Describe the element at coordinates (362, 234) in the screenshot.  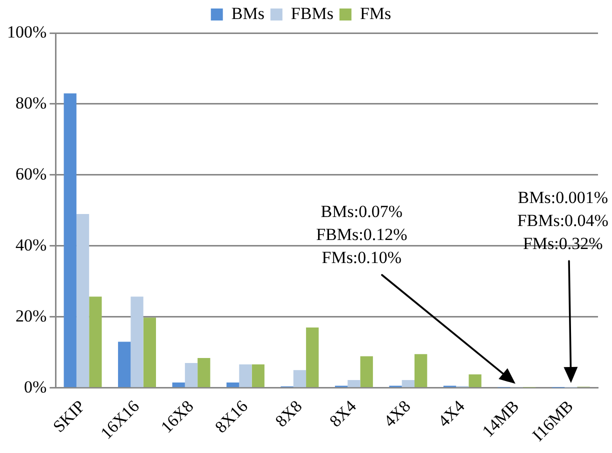
I see `annotation: BMs:0.07% FBMs:0.12% FMs:0.10%` at that location.